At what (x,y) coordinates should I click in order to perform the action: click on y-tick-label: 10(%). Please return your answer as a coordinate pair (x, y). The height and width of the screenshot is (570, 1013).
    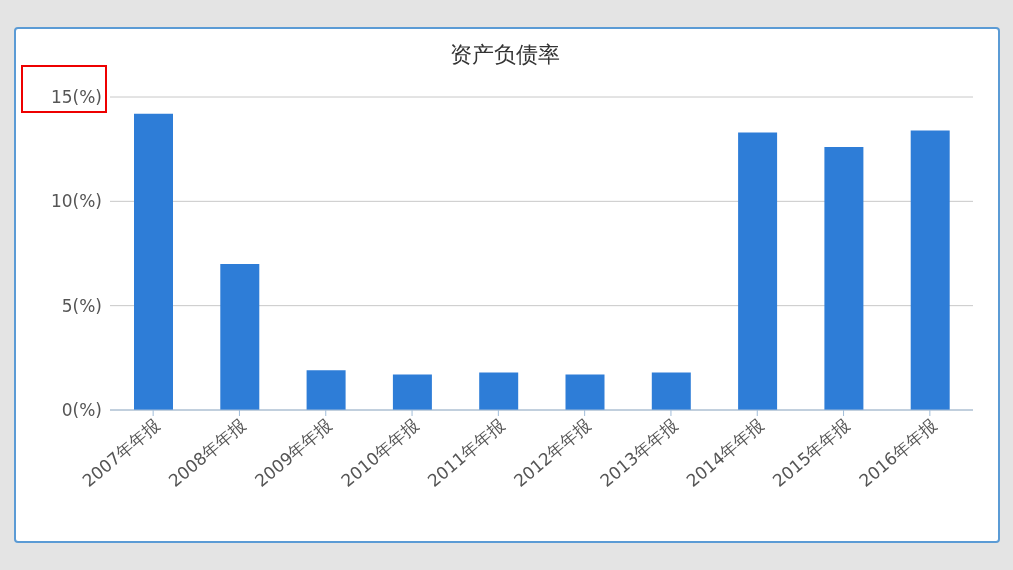
    Looking at the image, I should click on (76, 201).